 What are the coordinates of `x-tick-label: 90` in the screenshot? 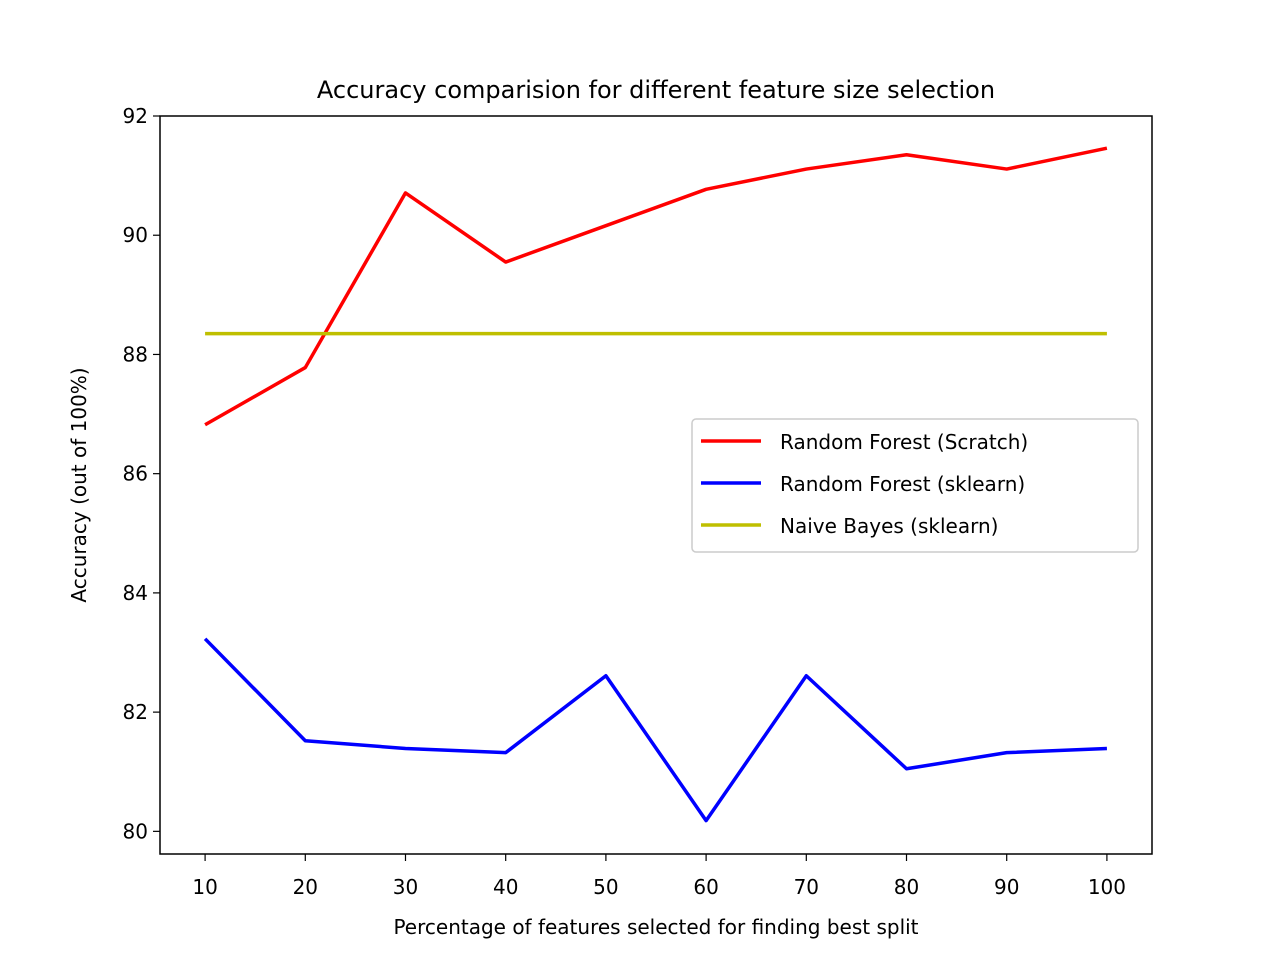 It's located at (1006, 887).